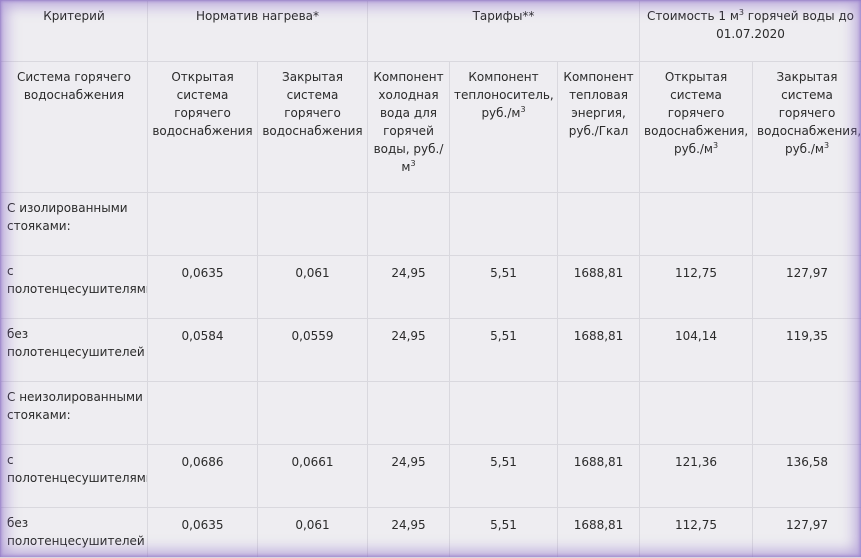 The image size is (861, 558). I want to click on table-cell: 119,35, so click(807, 350).